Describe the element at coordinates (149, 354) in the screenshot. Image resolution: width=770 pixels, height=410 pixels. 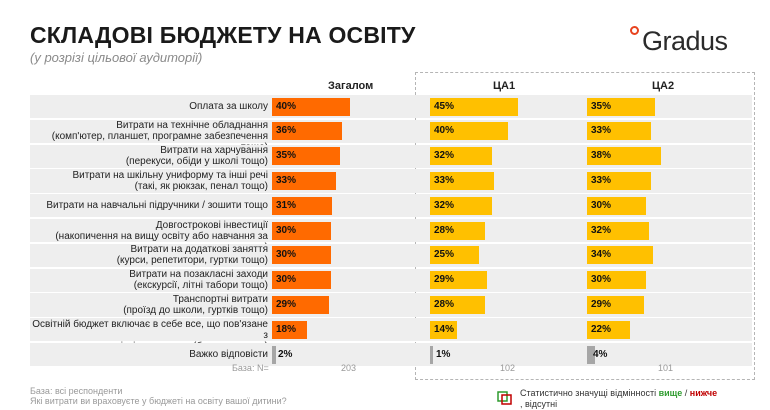
I see `category-label: Важко відповісти` at that location.